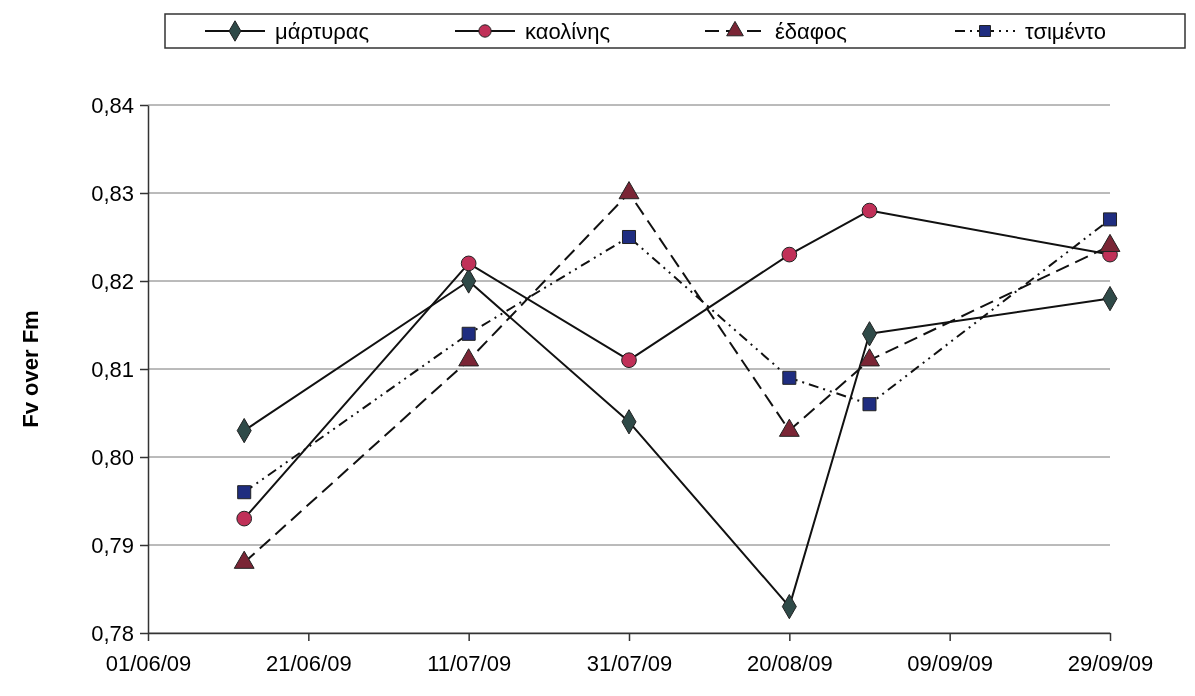 Image resolution: width=1195 pixels, height=696 pixels. I want to click on legend-label: μάρτυρας, so click(322, 31).